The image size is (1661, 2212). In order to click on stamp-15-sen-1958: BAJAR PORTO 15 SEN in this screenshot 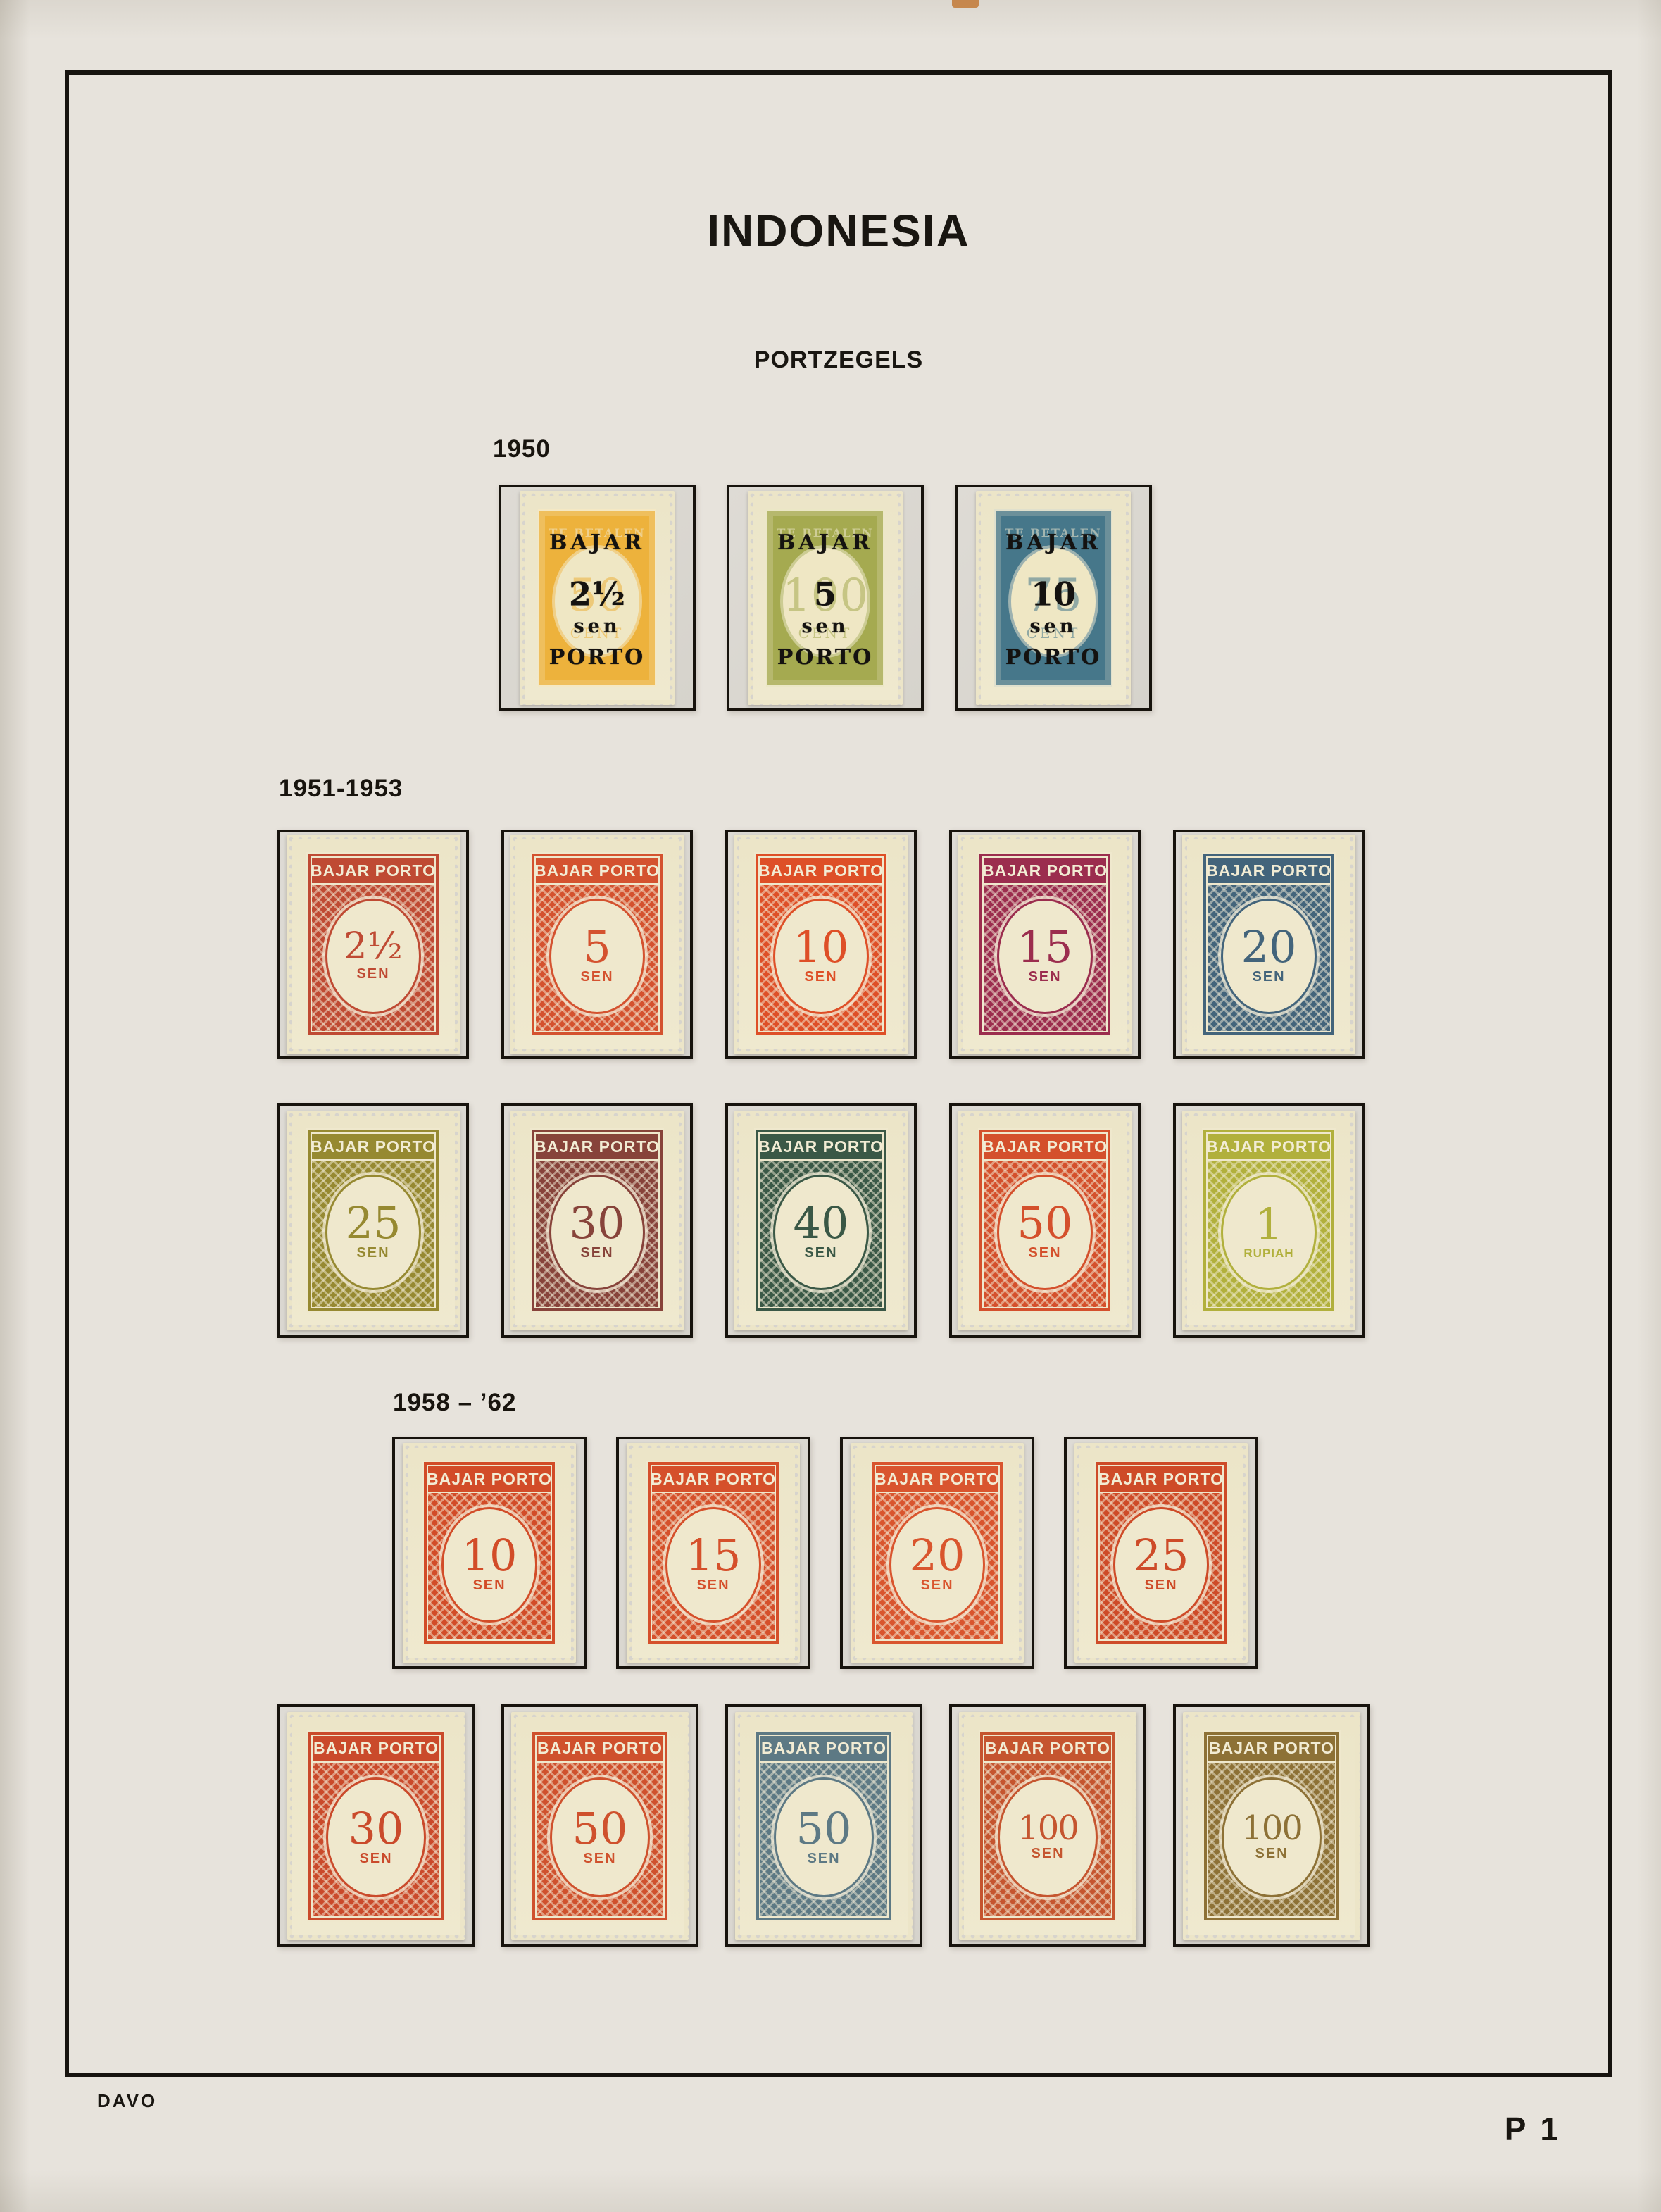, I will do `click(713, 1552)`.